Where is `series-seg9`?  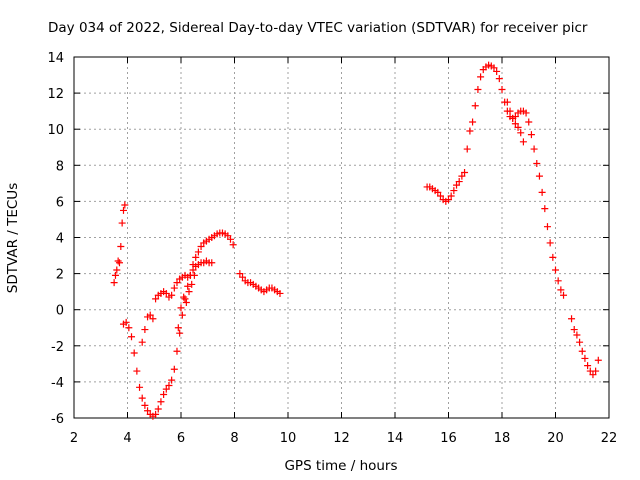
series-seg9 is located at coordinates (585, 347).